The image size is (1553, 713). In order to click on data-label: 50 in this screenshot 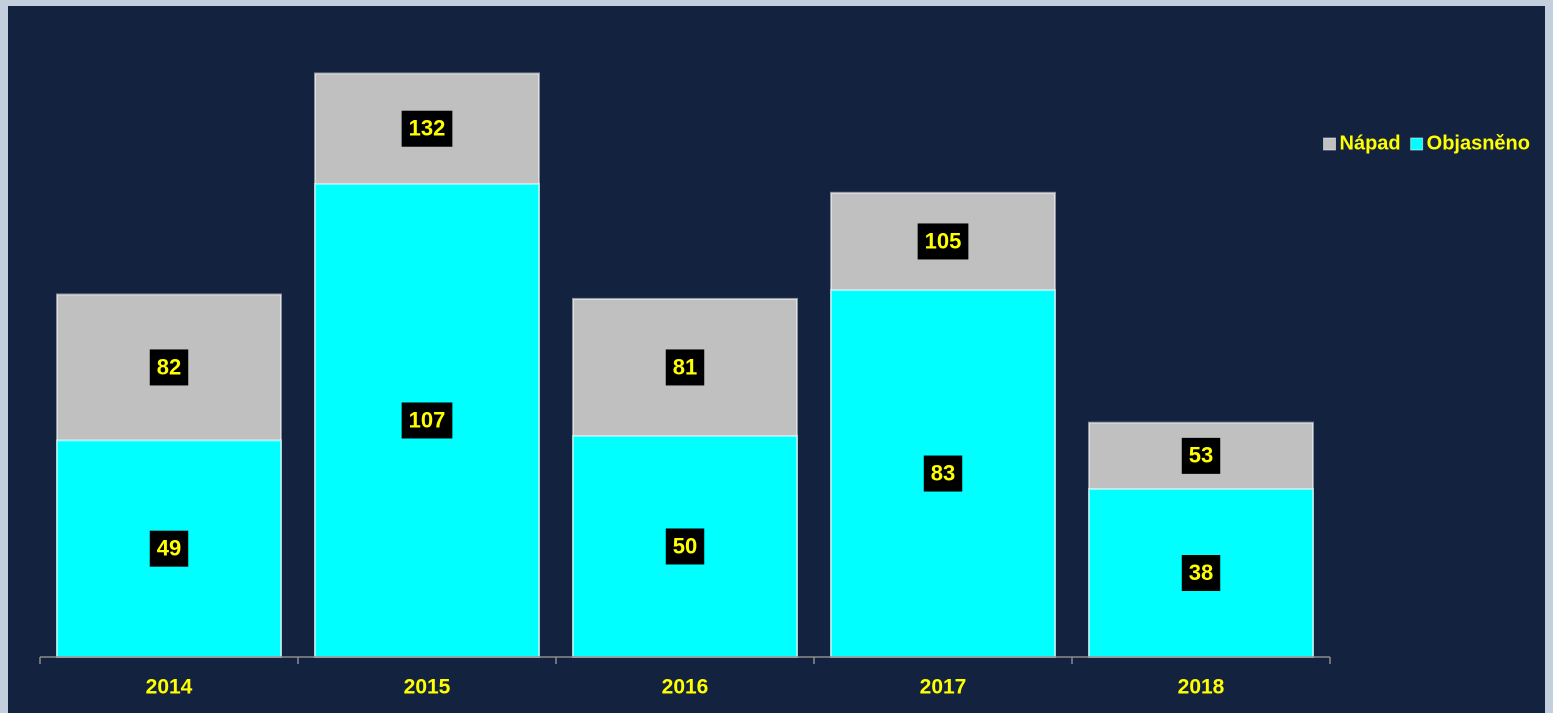, I will do `click(685, 545)`.